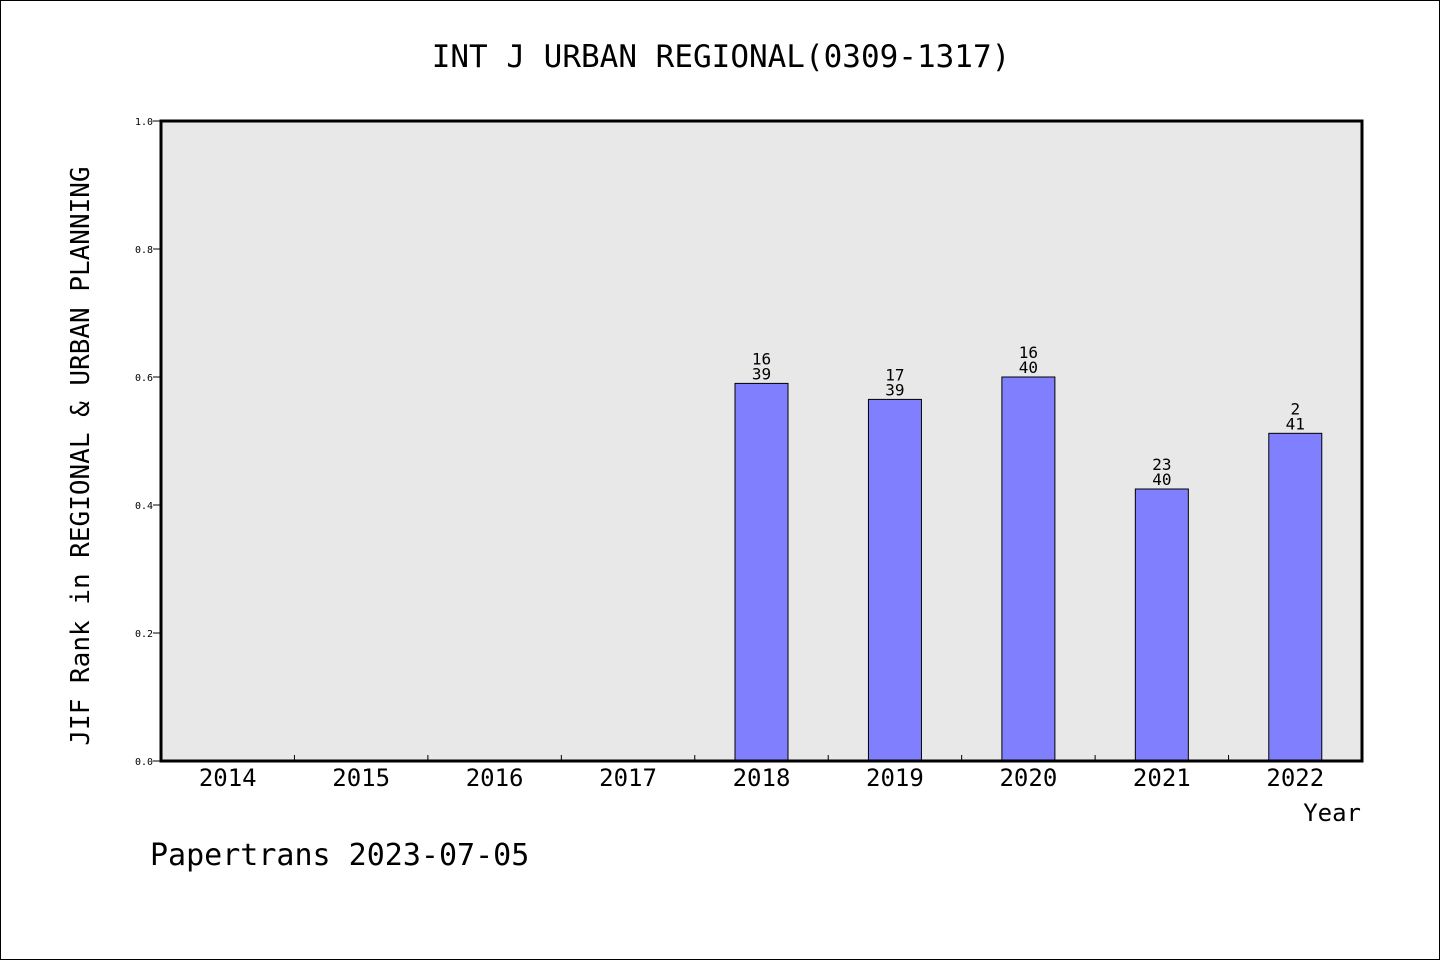 The image size is (1440, 961). What do you see at coordinates (628, 778) in the screenshot?
I see `x-tick-label: 2017` at bounding box center [628, 778].